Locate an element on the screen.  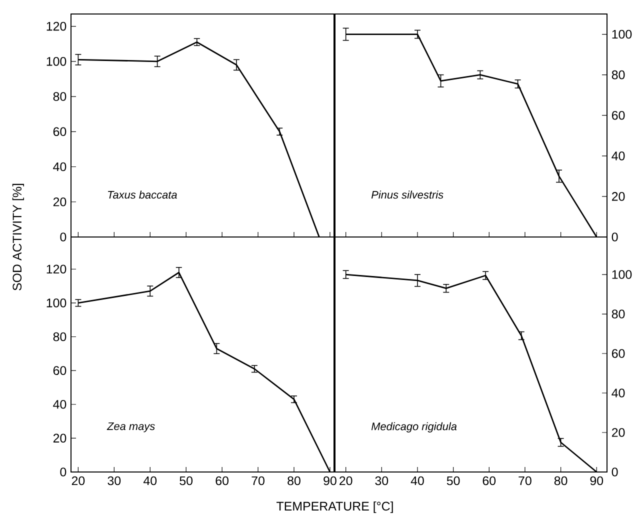
y-axis-title: SOD ACTIVITY [%] is located at coordinates (18, 237).